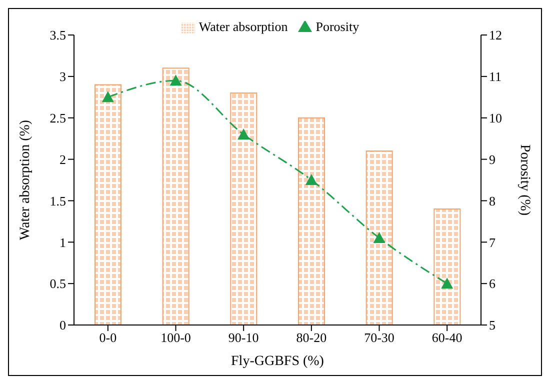  What do you see at coordinates (58, 118) in the screenshot?
I see `y-tick-label: 2.5` at bounding box center [58, 118].